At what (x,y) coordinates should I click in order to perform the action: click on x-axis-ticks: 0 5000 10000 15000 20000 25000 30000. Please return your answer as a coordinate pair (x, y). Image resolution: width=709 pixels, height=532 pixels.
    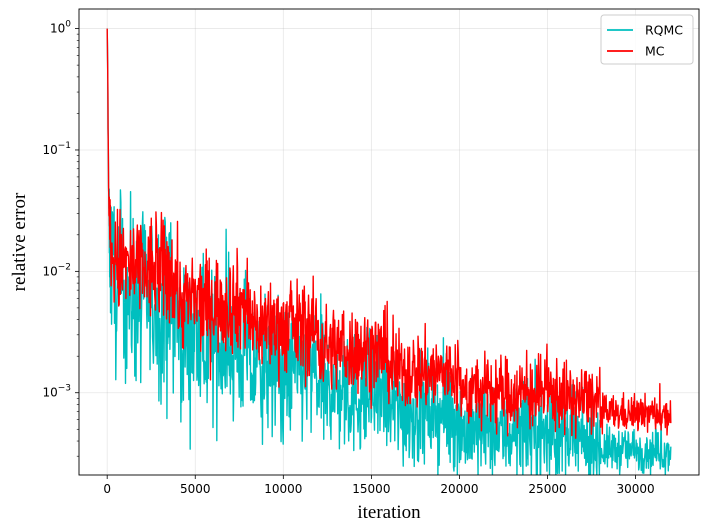
    Looking at the image, I should click on (379, 485).